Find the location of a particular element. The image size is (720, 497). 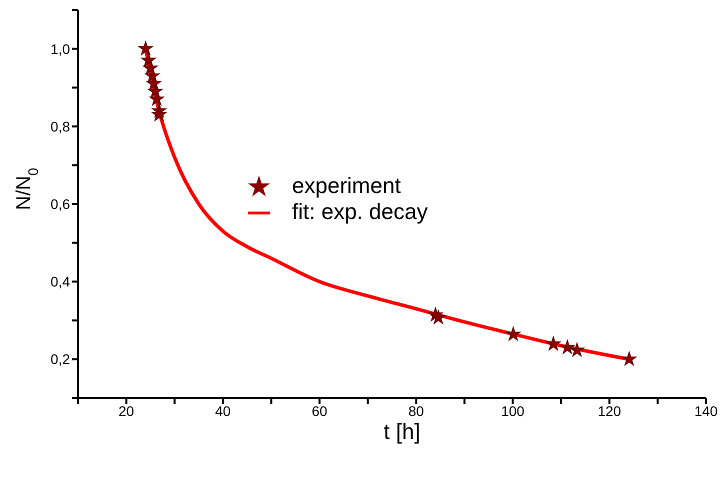

x-tick-label: 140 is located at coordinates (706, 410).